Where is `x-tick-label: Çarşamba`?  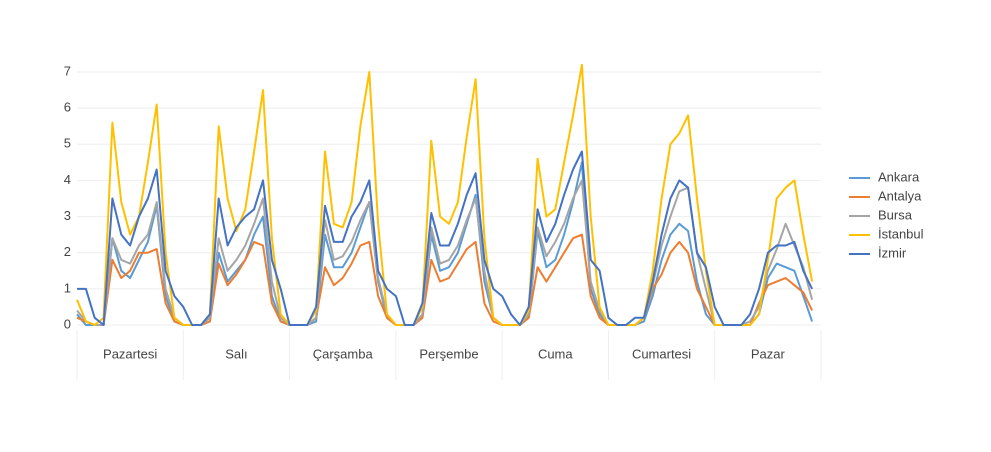
x-tick-label: Çarşamba is located at coordinates (343, 353).